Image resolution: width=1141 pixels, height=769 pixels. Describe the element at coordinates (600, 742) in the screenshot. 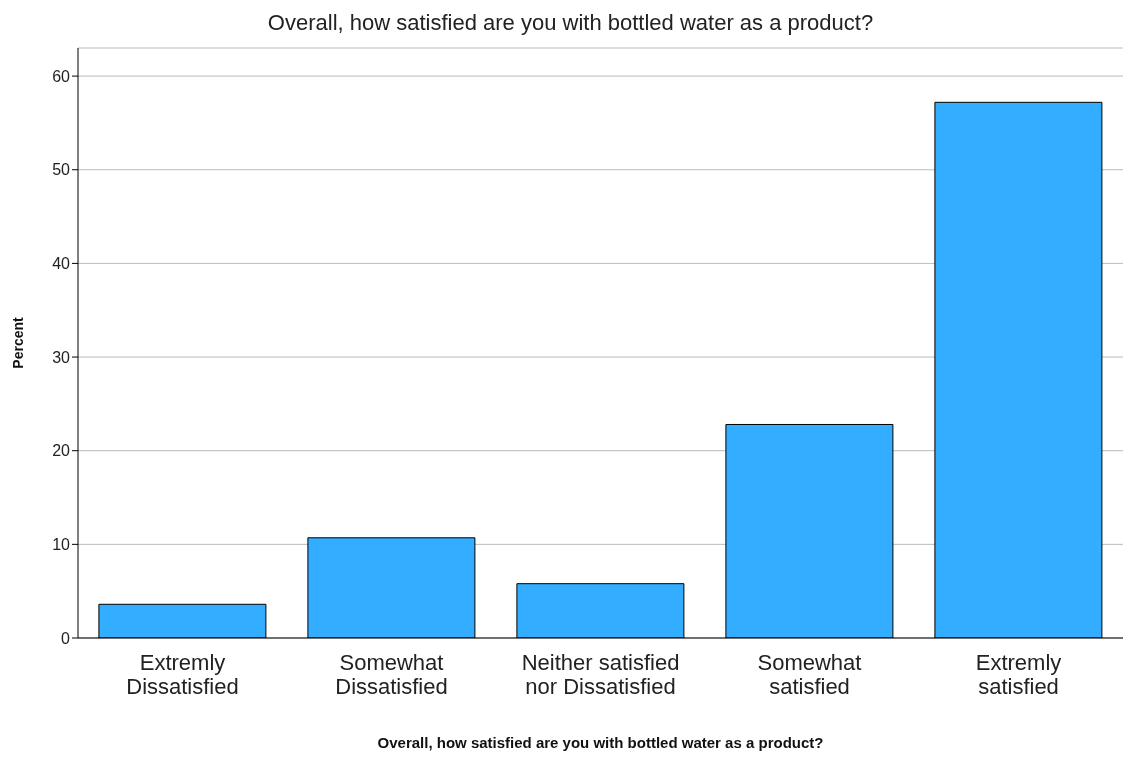

I see `x-axis-title: Overall, how satisfied are you with bottled water as a product?` at that location.